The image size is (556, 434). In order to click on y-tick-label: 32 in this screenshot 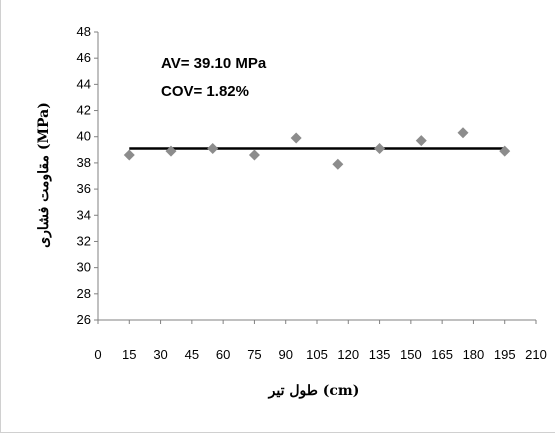, I will do `click(84, 240)`.